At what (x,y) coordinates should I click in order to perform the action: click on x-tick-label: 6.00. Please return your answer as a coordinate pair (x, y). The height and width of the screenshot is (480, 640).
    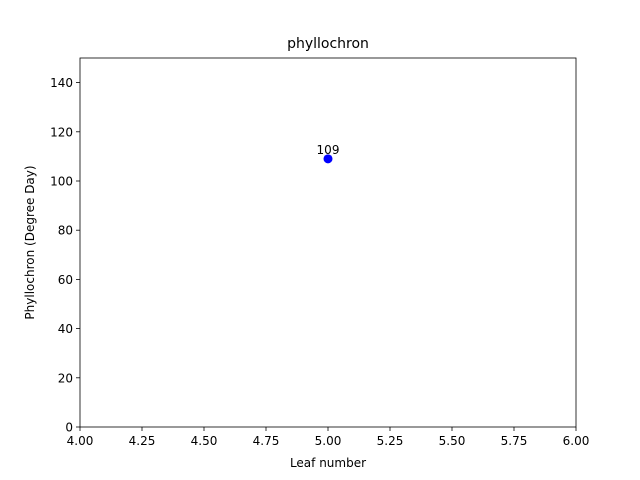
    Looking at the image, I should click on (576, 441).